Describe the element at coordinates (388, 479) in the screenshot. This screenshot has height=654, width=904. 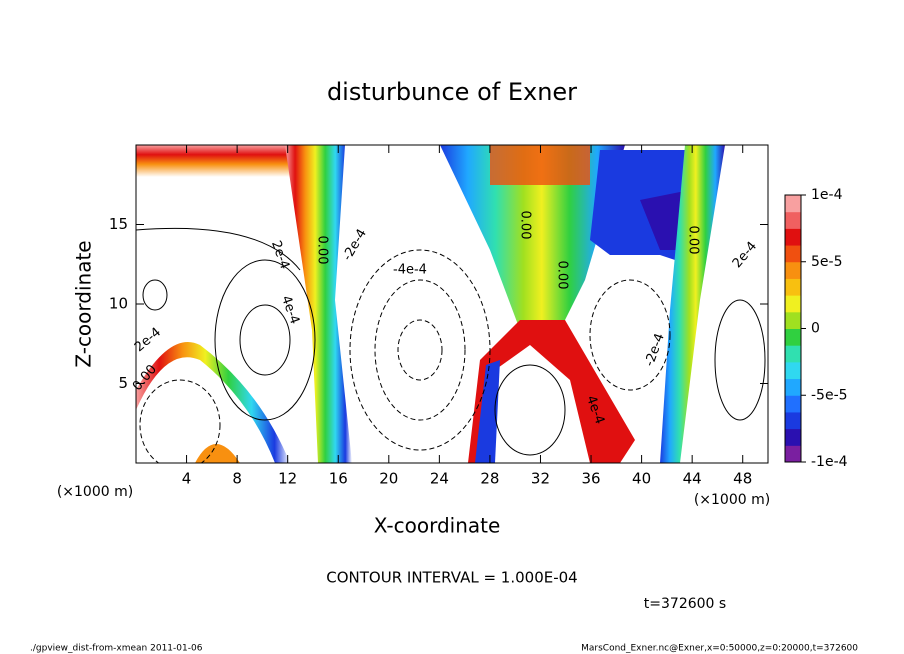
I see `x-tick-label: 20` at that location.